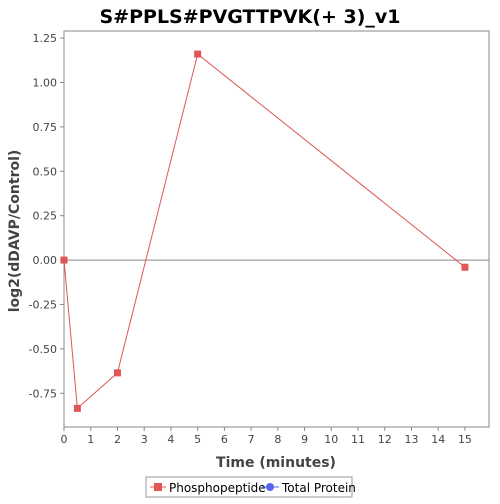  What do you see at coordinates (15, 231) in the screenshot?
I see `y-axis-label: log2(dDAVP/Control)` at bounding box center [15, 231].